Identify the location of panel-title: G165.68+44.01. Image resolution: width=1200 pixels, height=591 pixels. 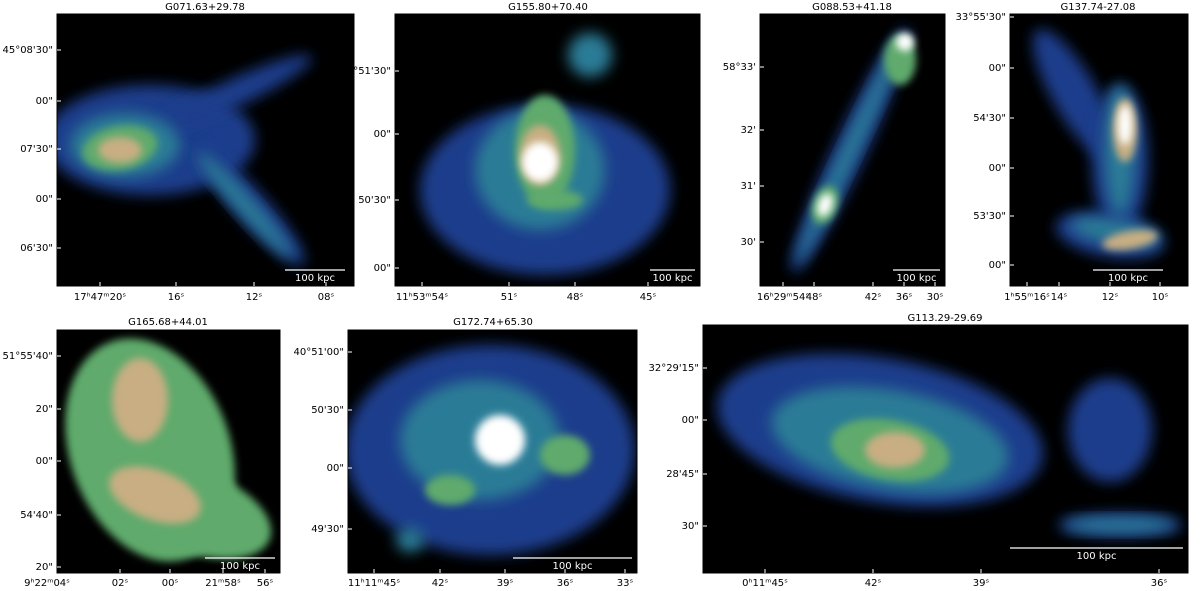
(168, 322).